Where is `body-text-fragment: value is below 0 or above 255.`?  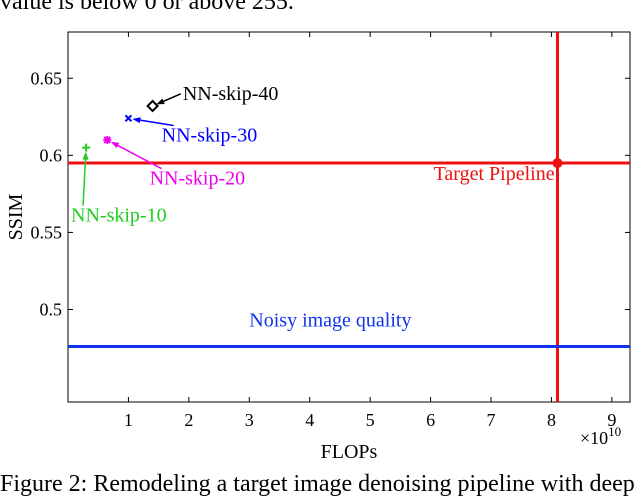 body-text-fragment: value is below 0 or above 255. is located at coordinates (147, 7).